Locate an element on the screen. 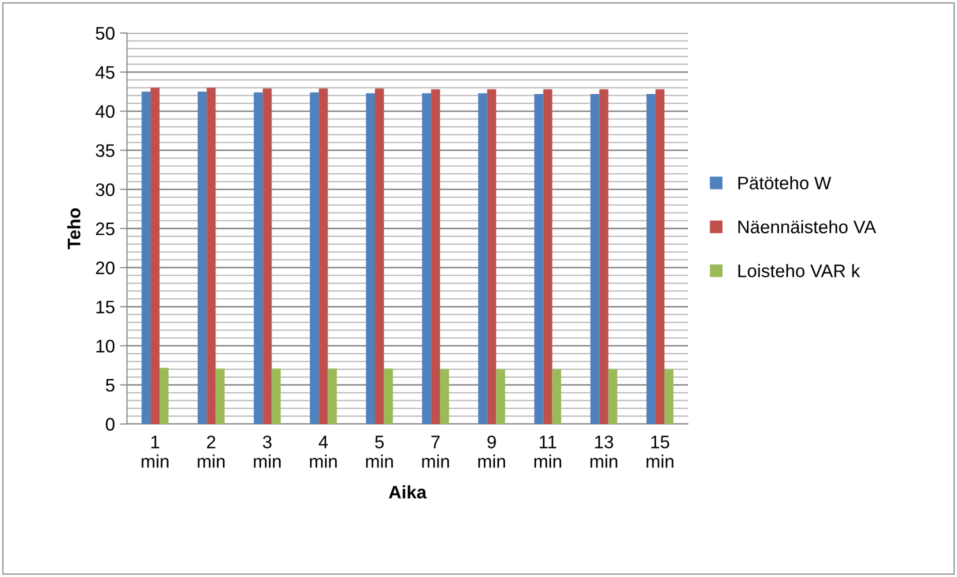 This screenshot has width=957, height=577. x-tick-label: 7 min is located at coordinates (435, 452).